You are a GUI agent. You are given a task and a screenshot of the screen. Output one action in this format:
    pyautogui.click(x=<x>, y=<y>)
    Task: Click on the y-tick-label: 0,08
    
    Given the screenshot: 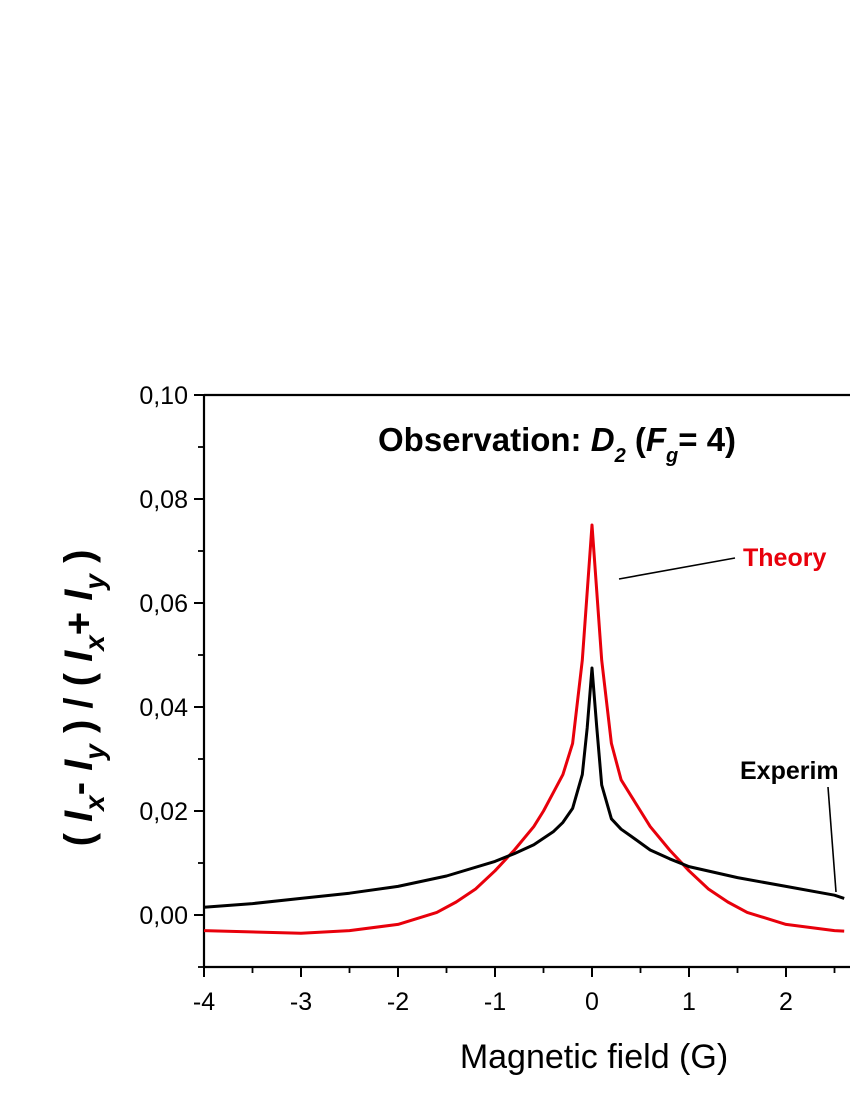 What is the action you would take?
    pyautogui.click(x=163, y=500)
    